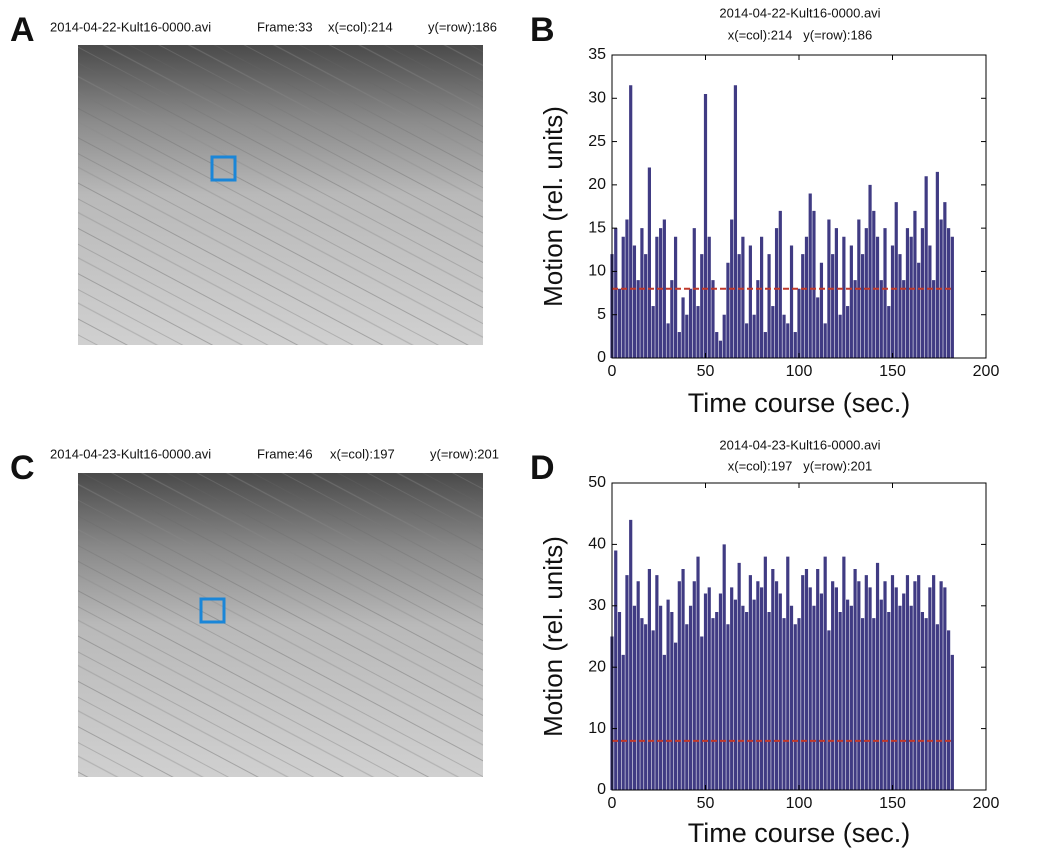  What do you see at coordinates (800, 465) in the screenshot?
I see `chart-subtitle: x(=col):197 y(=row):201` at bounding box center [800, 465].